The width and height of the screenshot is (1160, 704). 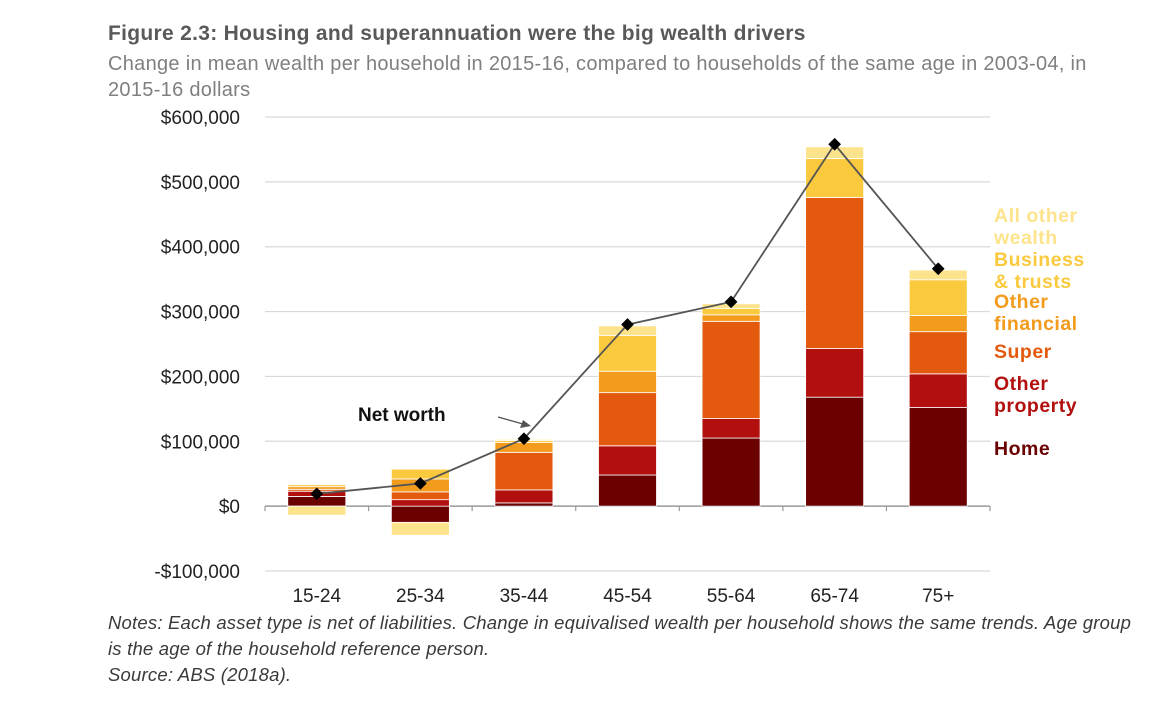 What do you see at coordinates (731, 596) in the screenshot?
I see `x-tick-label: 55-64` at bounding box center [731, 596].